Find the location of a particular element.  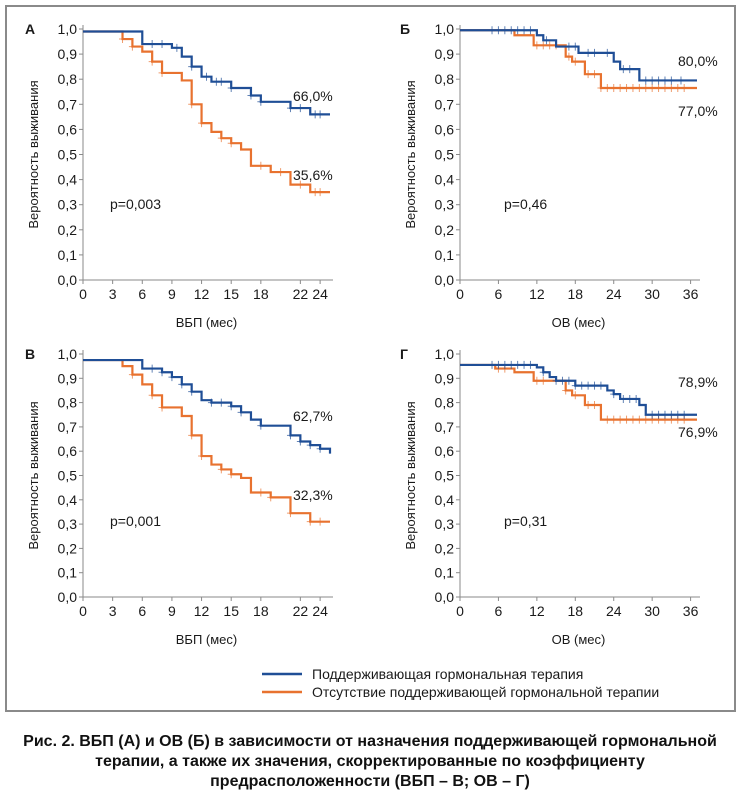

y-axis-title: Вероятность выживания is located at coordinates (410, 475).